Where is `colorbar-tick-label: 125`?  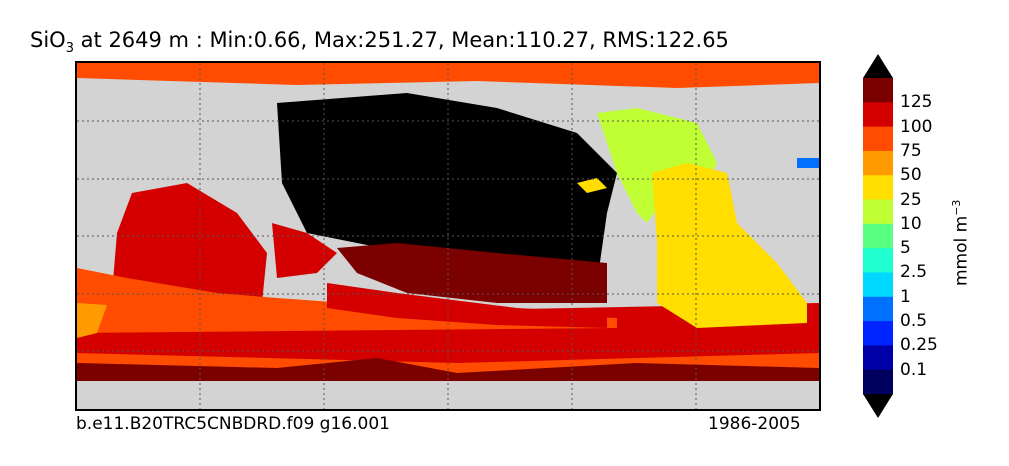 colorbar-tick-label: 125 is located at coordinates (916, 102).